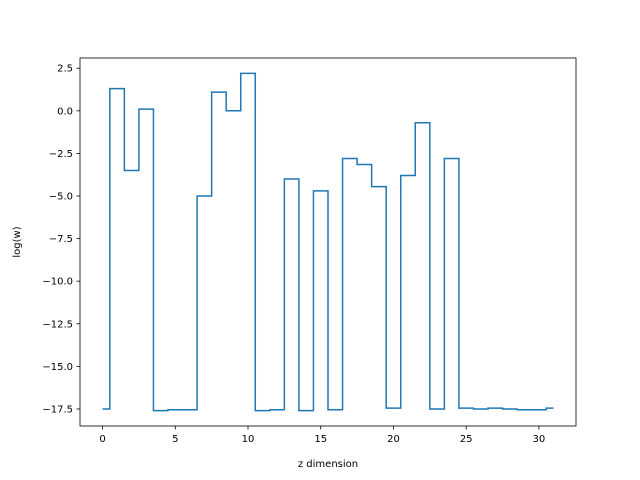 Image resolution: width=640 pixels, height=480 pixels. I want to click on x-axis-label: z dimension, so click(328, 464).